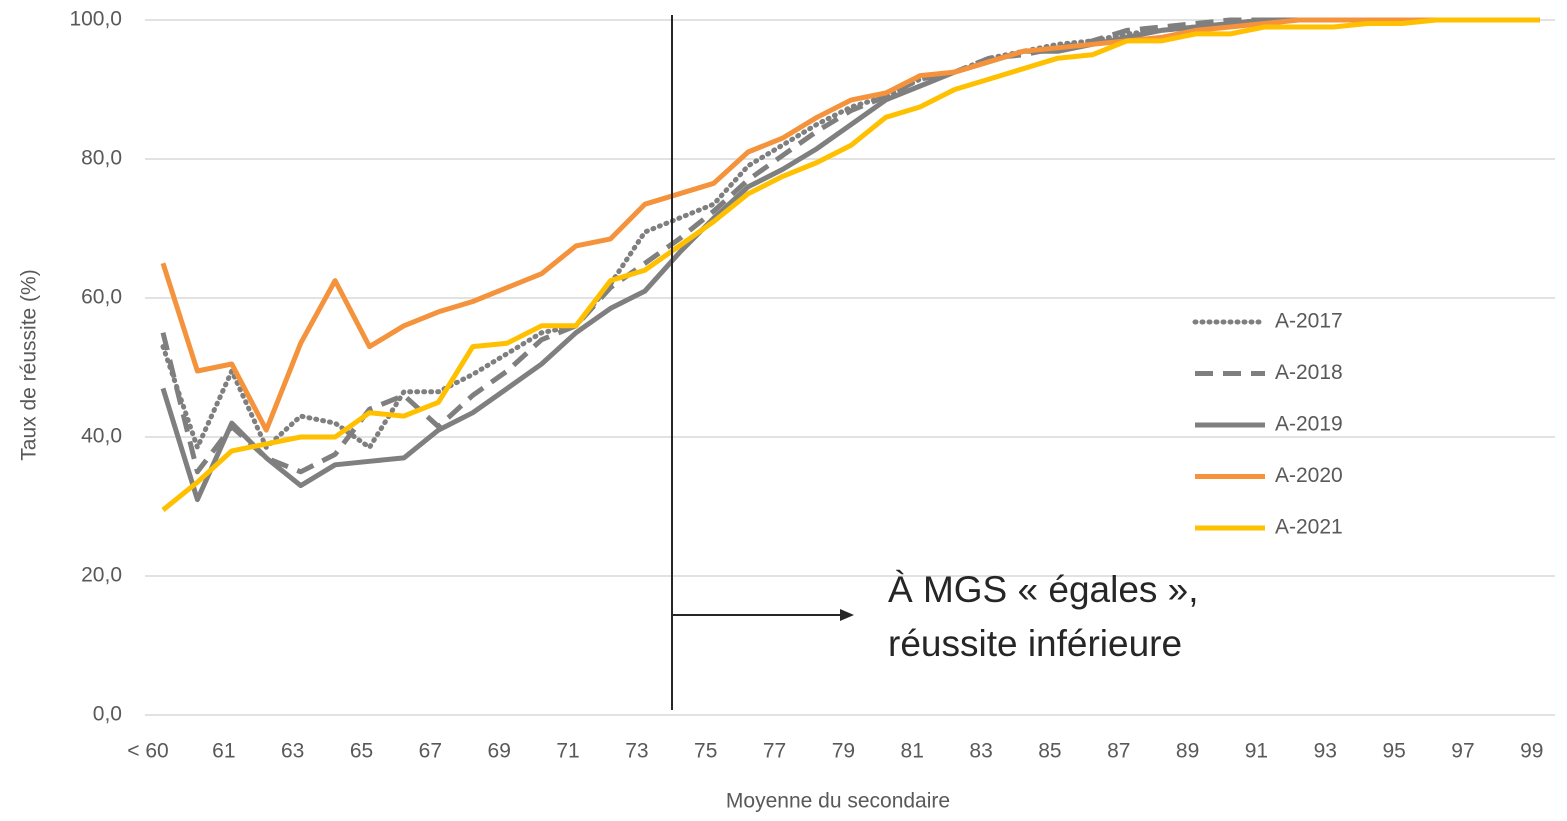  Describe the element at coordinates (499, 751) in the screenshot. I see `x-tick-label: 69` at that location.